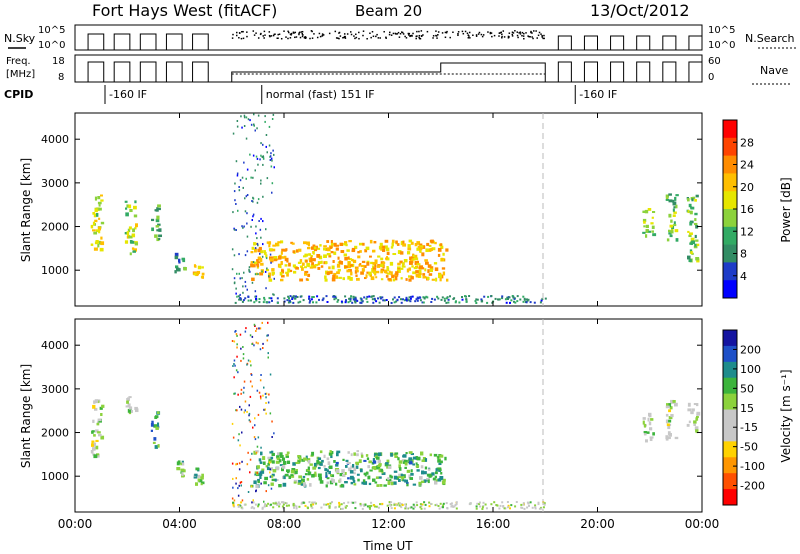 The width and height of the screenshot is (800, 554). Describe the element at coordinates (770, 38) in the screenshot. I see `nsearch-label: N.Search` at that location.